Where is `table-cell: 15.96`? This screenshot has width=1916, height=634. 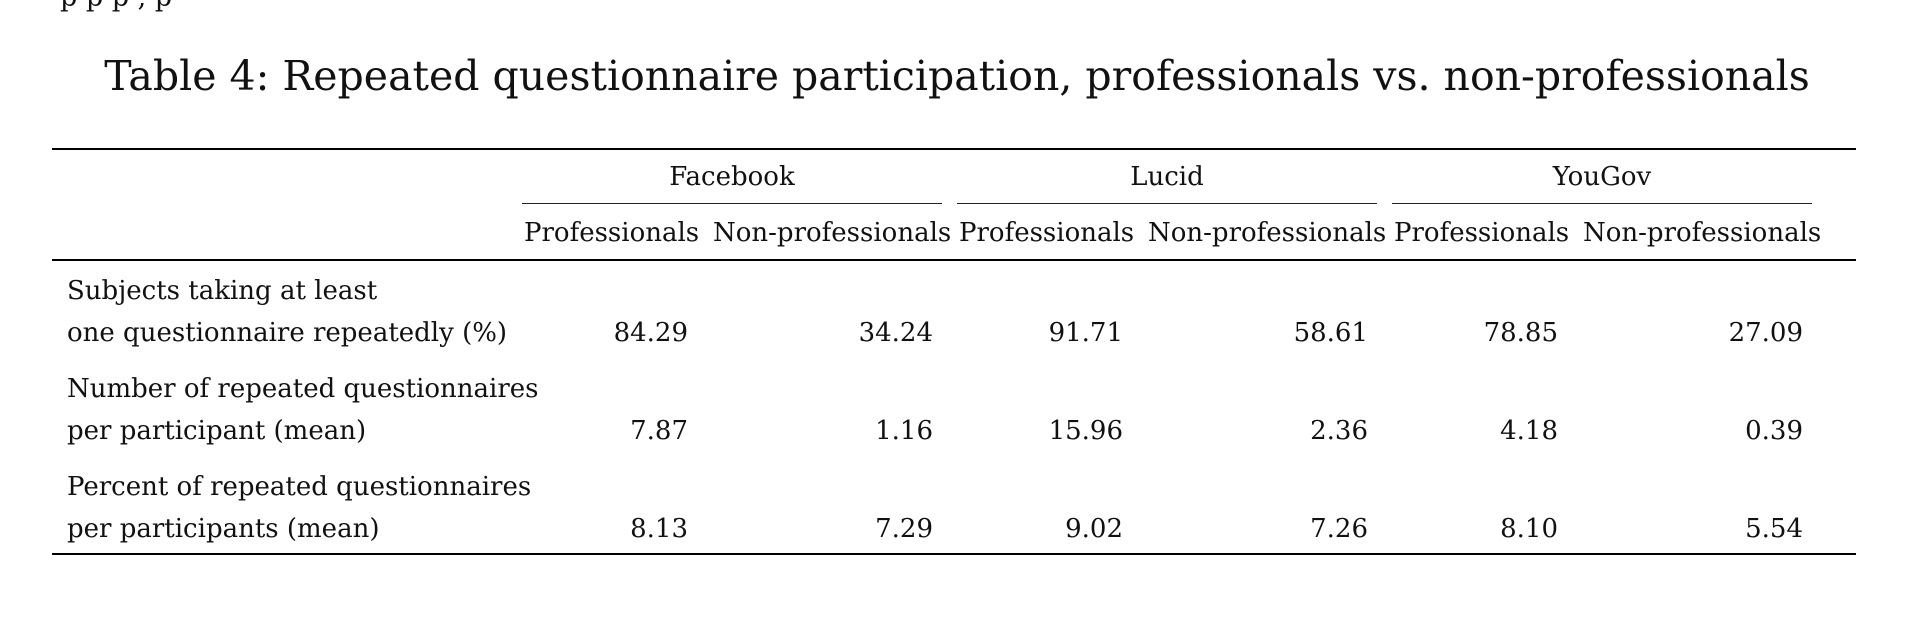 table-cell: 15.96 is located at coordinates (1085, 431).